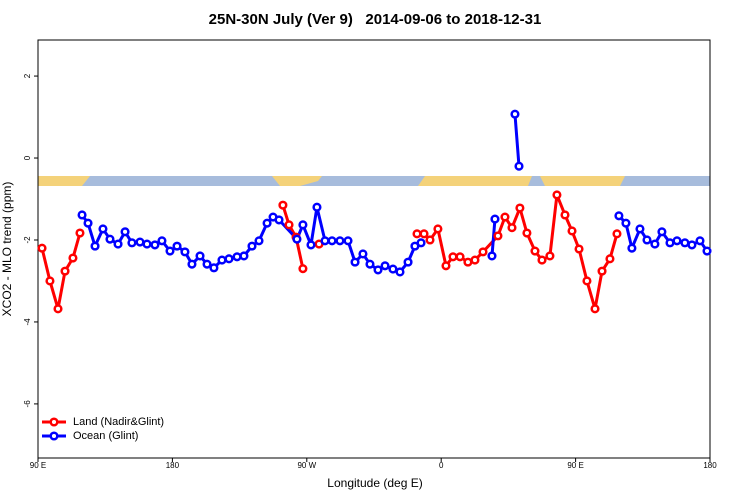  What do you see at coordinates (118, 422) in the screenshot?
I see `legend-label: Land (Nadir&Glint)` at bounding box center [118, 422].